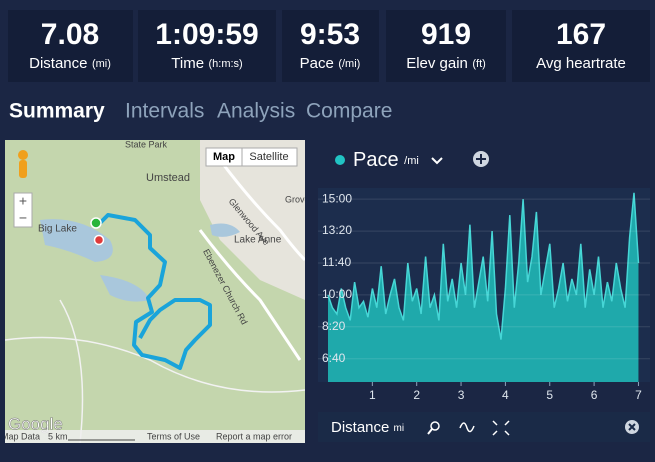 The width and height of the screenshot is (655, 462). Describe the element at coordinates (20, 436) in the screenshot. I see `map-footer-text: Map Data` at that location.